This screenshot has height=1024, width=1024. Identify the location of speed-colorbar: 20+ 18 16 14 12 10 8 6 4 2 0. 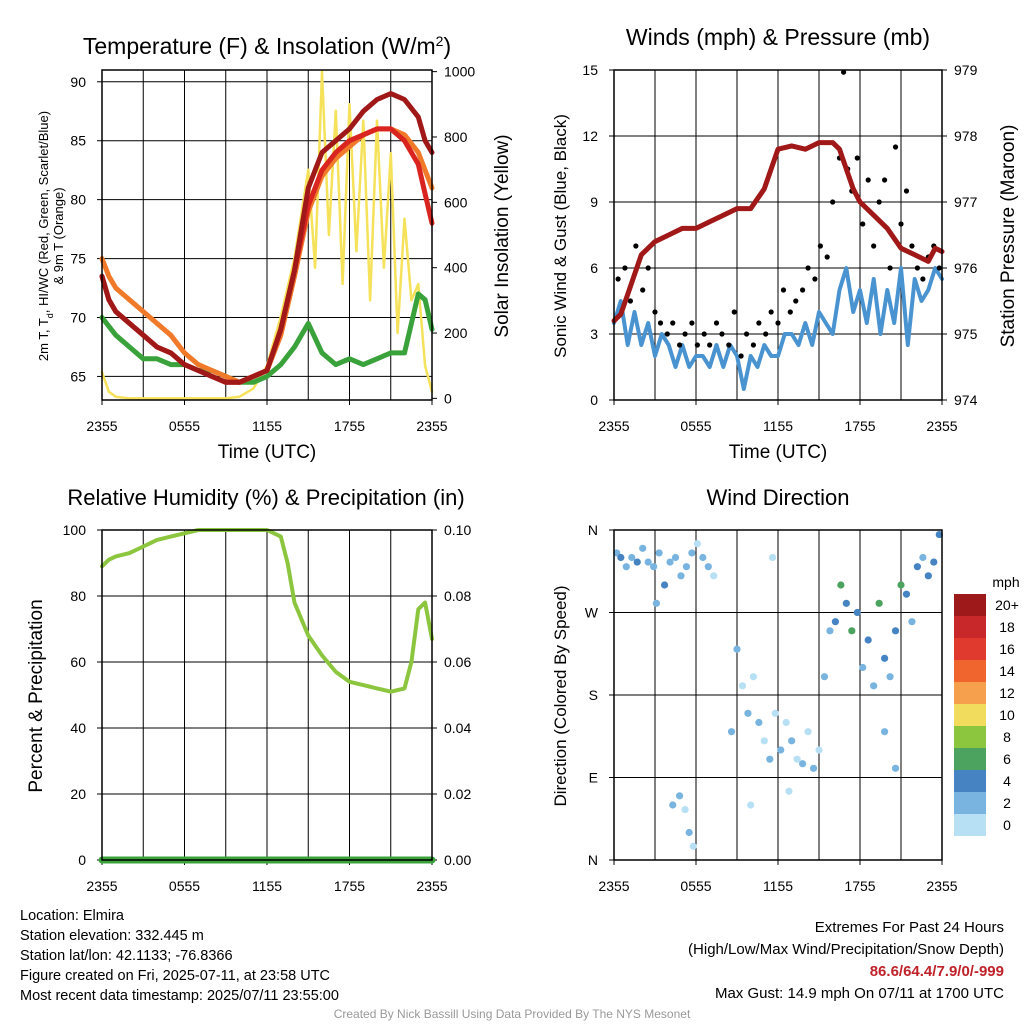
(986, 715).